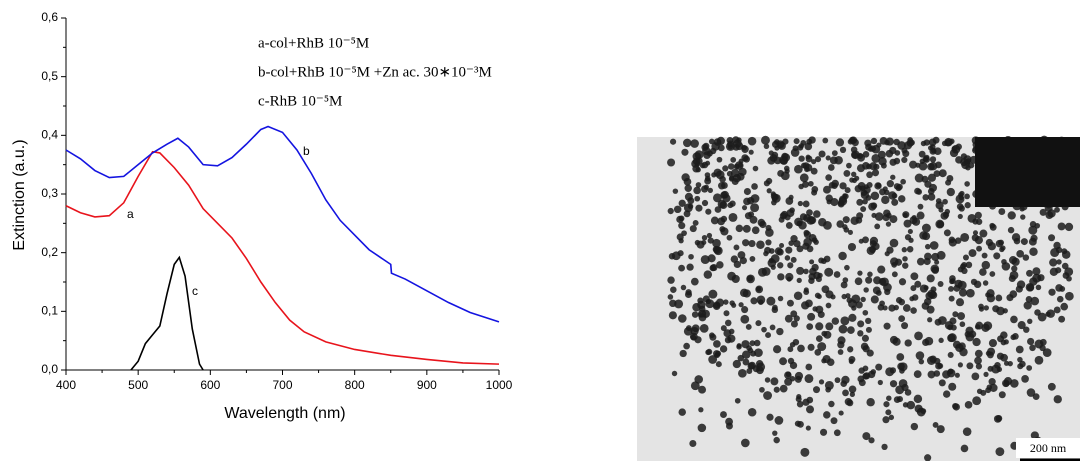  I want to click on x-tick-label: 400, so click(66, 385).